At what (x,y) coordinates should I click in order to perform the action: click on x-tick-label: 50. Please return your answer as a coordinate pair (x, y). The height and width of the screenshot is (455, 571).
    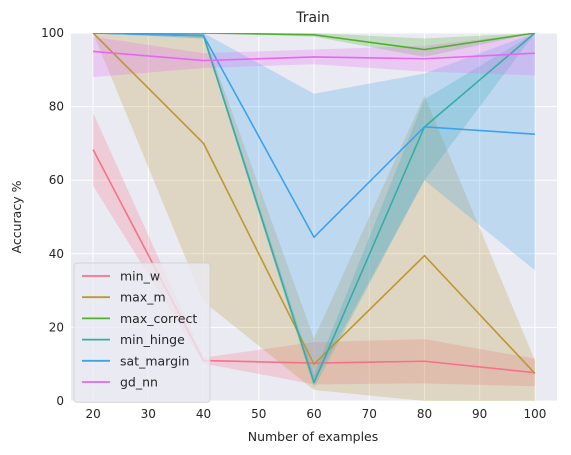
    Looking at the image, I should click on (258, 414).